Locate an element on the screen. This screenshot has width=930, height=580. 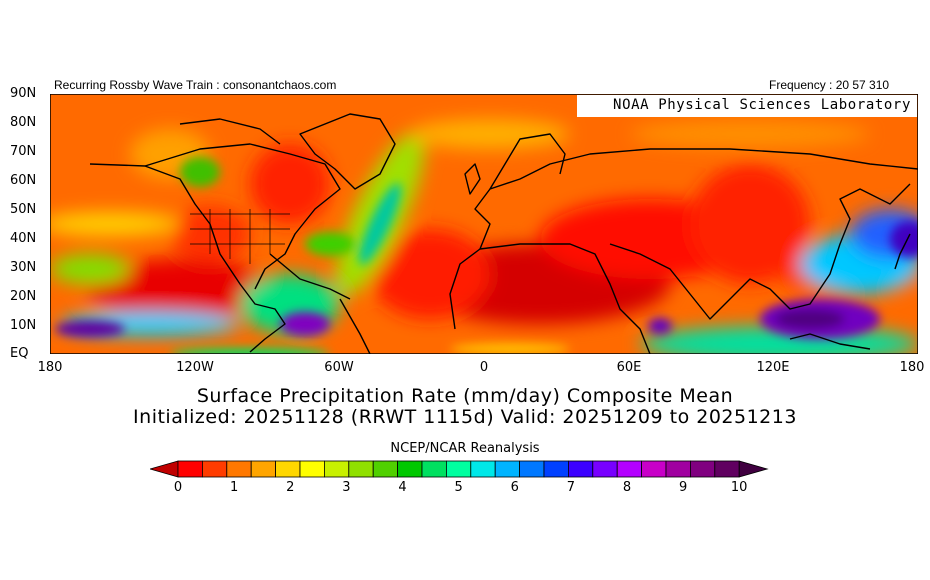
lon-label-120w: 120W is located at coordinates (195, 367).